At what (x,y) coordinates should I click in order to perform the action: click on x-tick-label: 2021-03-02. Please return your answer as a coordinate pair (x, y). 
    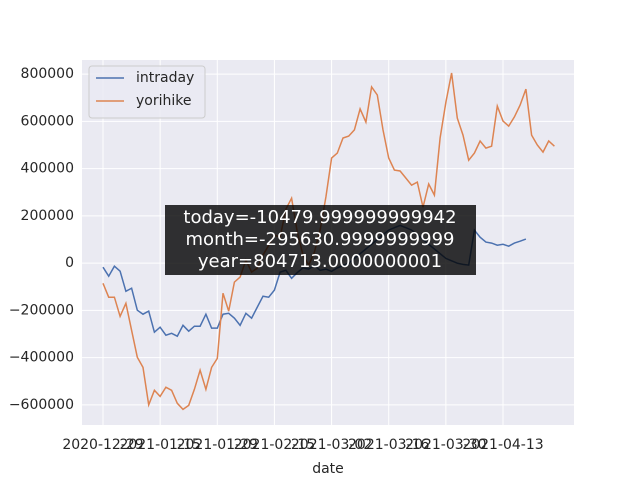
    Looking at the image, I should click on (331, 445).